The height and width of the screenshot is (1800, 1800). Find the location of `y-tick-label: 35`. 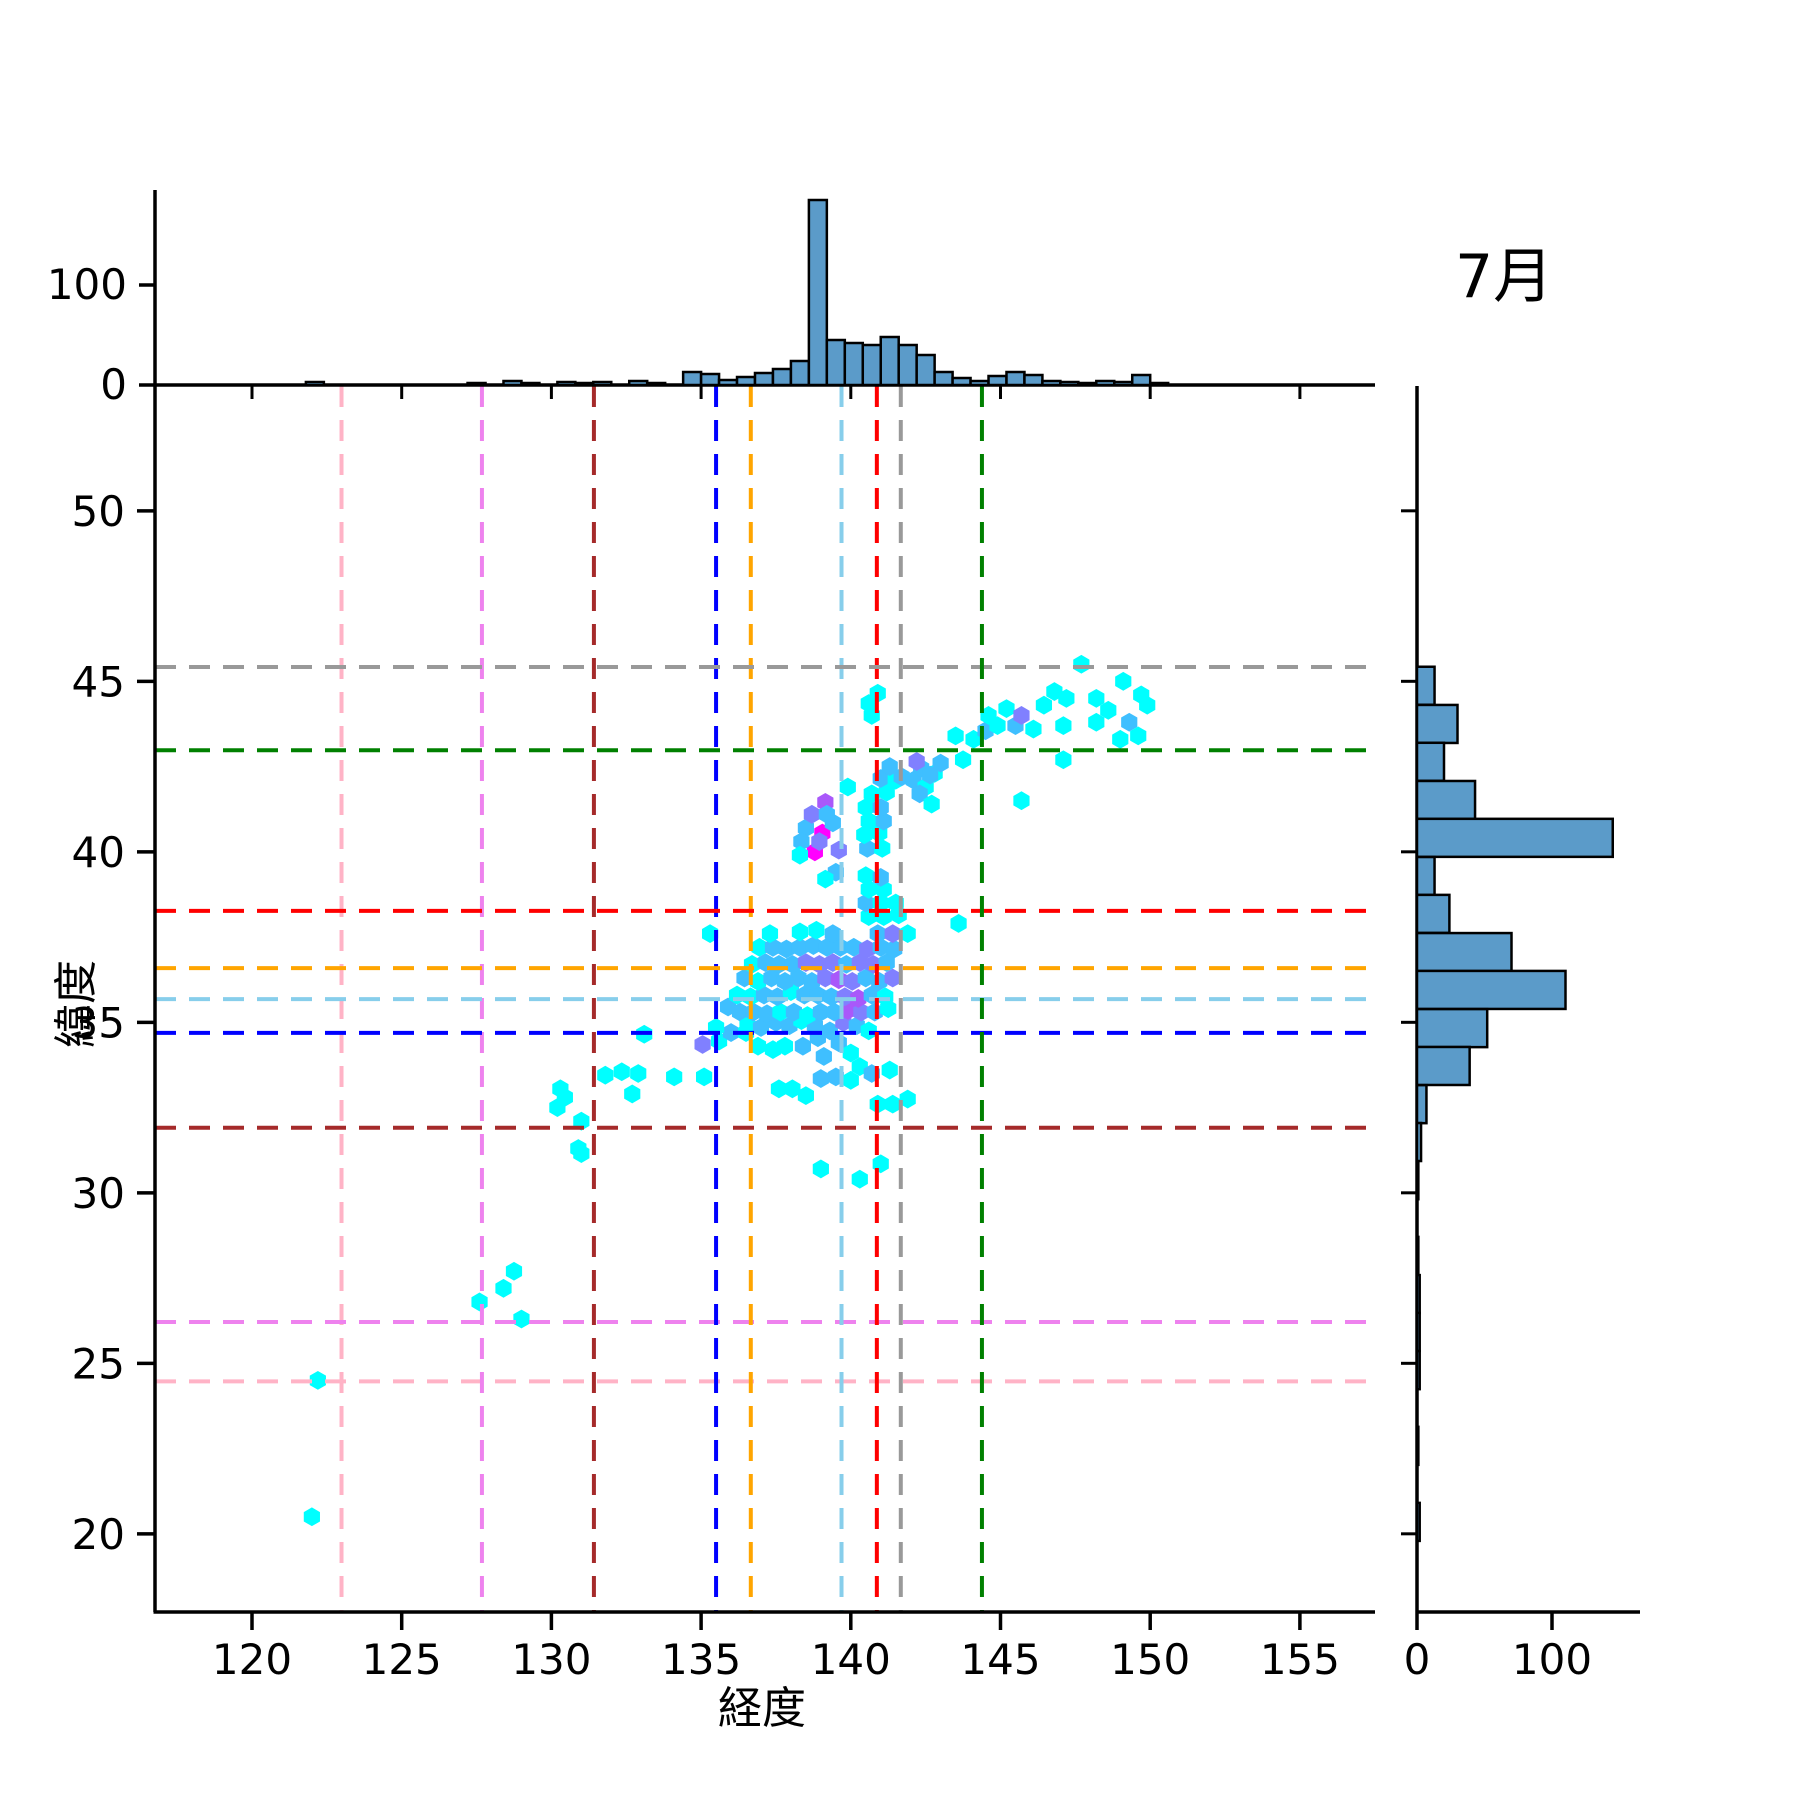

y-tick-label: 35 is located at coordinates (98, 1022).